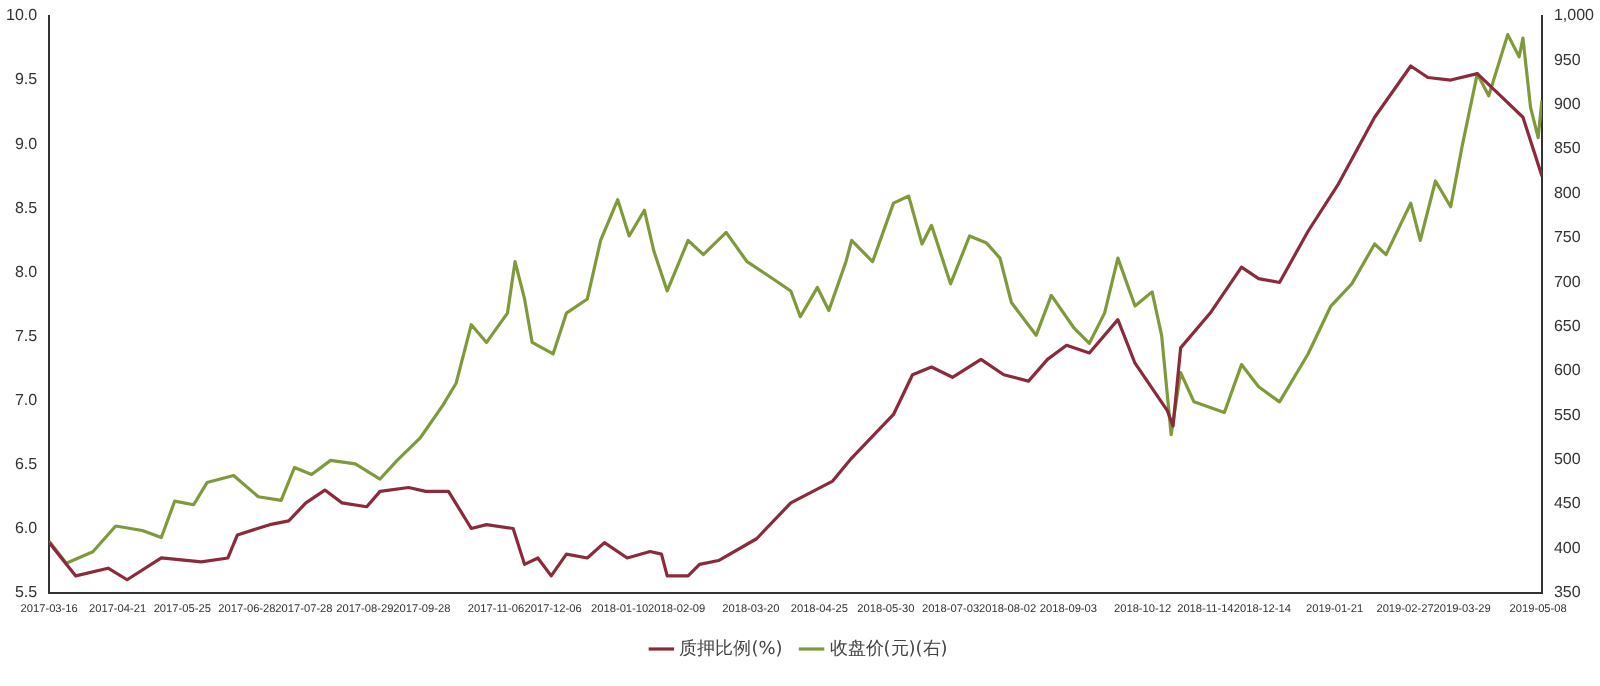 This screenshot has height=686, width=1600. Describe the element at coordinates (1567, 547) in the screenshot. I see `y2-tick-label: 400` at that location.